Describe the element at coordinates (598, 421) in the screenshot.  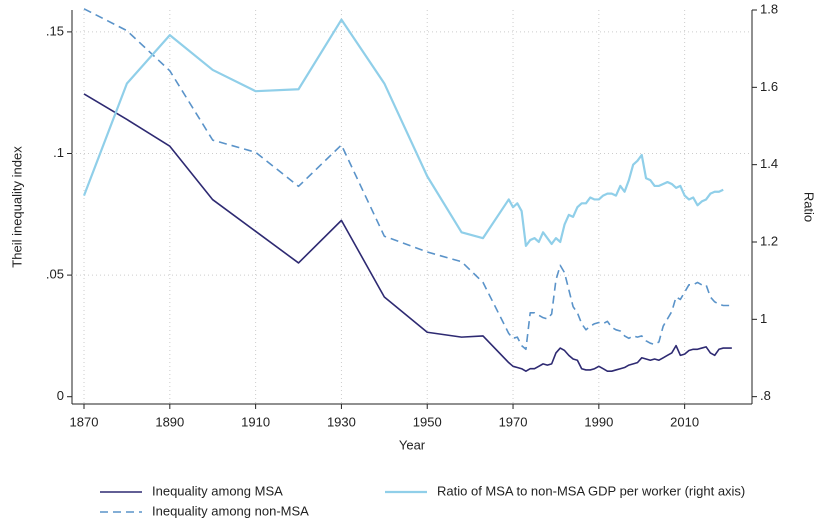
I see `x-tick-label: 1990` at that location.